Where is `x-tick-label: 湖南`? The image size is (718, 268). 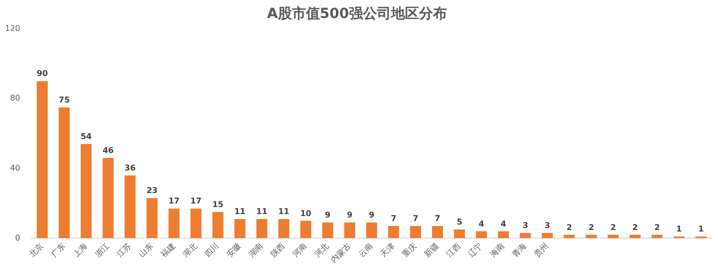 x-tick-label: 湖南 is located at coordinates (256, 250).